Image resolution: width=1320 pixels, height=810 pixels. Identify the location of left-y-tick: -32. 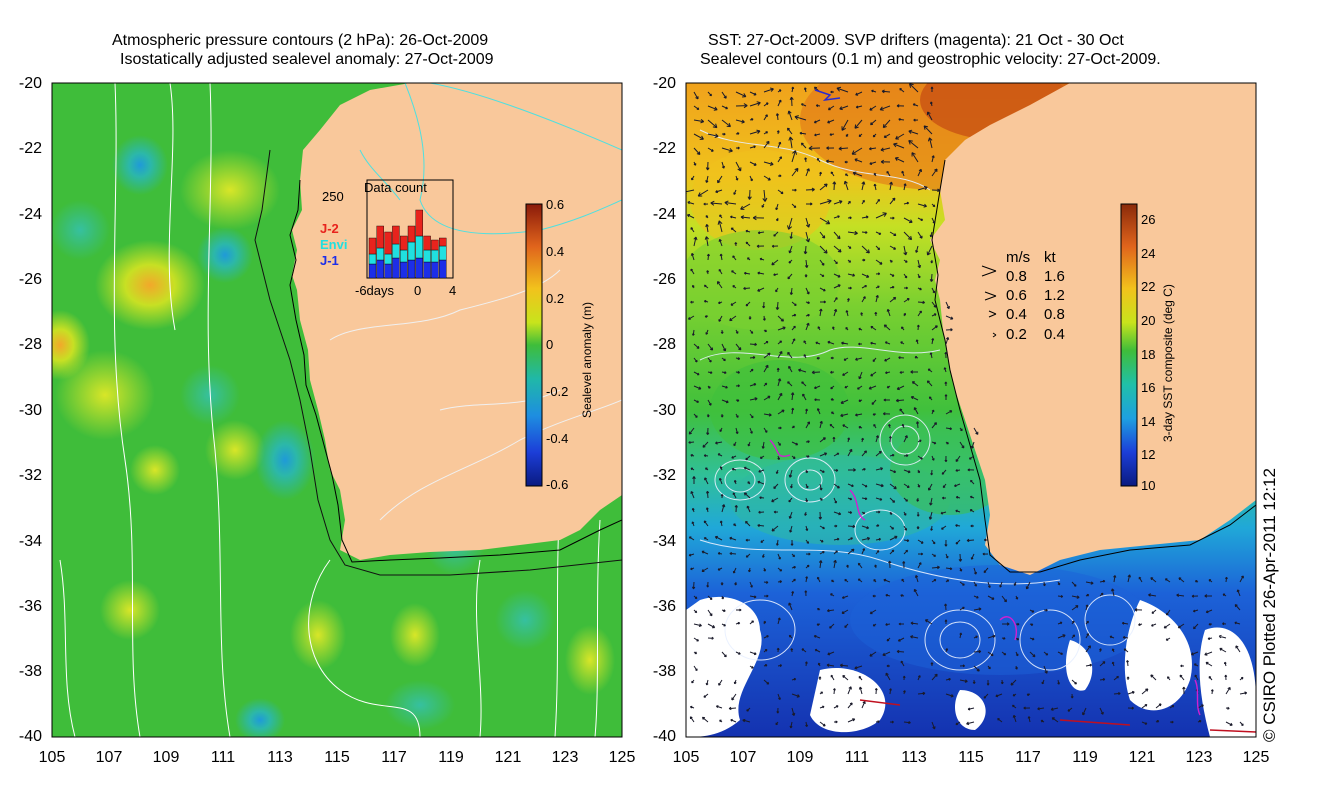
(30, 475).